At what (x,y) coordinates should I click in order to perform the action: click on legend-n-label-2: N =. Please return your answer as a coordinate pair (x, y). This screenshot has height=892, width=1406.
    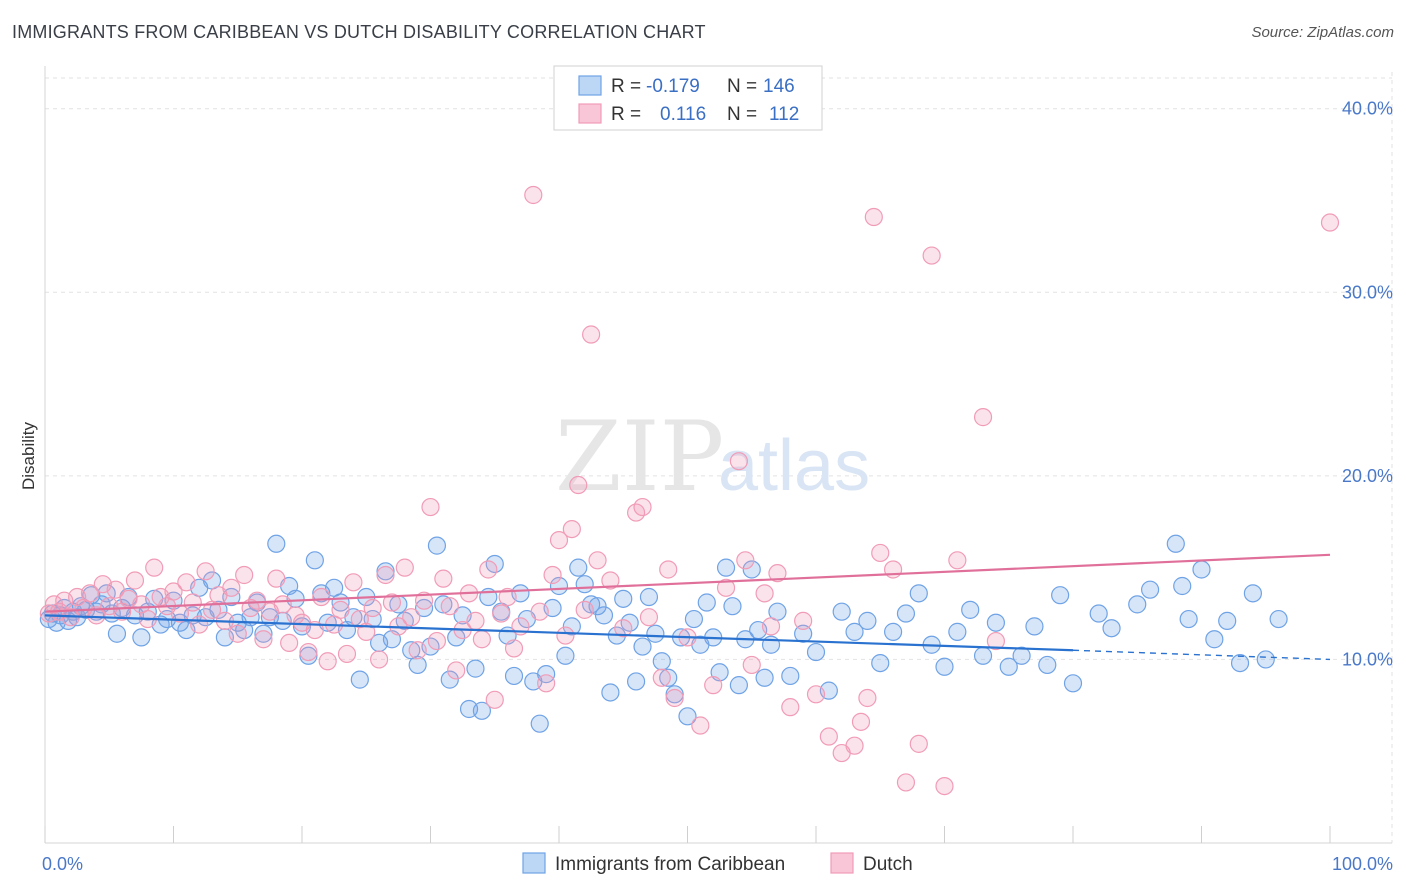
    Looking at the image, I should click on (742, 114).